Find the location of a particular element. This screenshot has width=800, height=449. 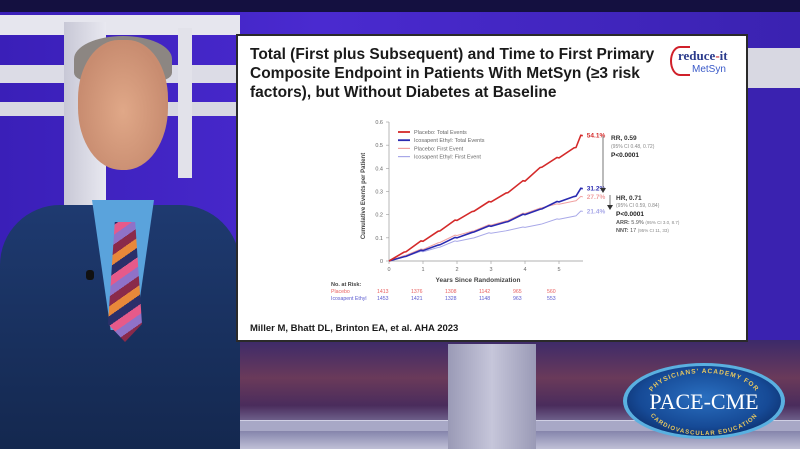

at-risk-row-label: Icosapent Ethyl is located at coordinates (348, 299).